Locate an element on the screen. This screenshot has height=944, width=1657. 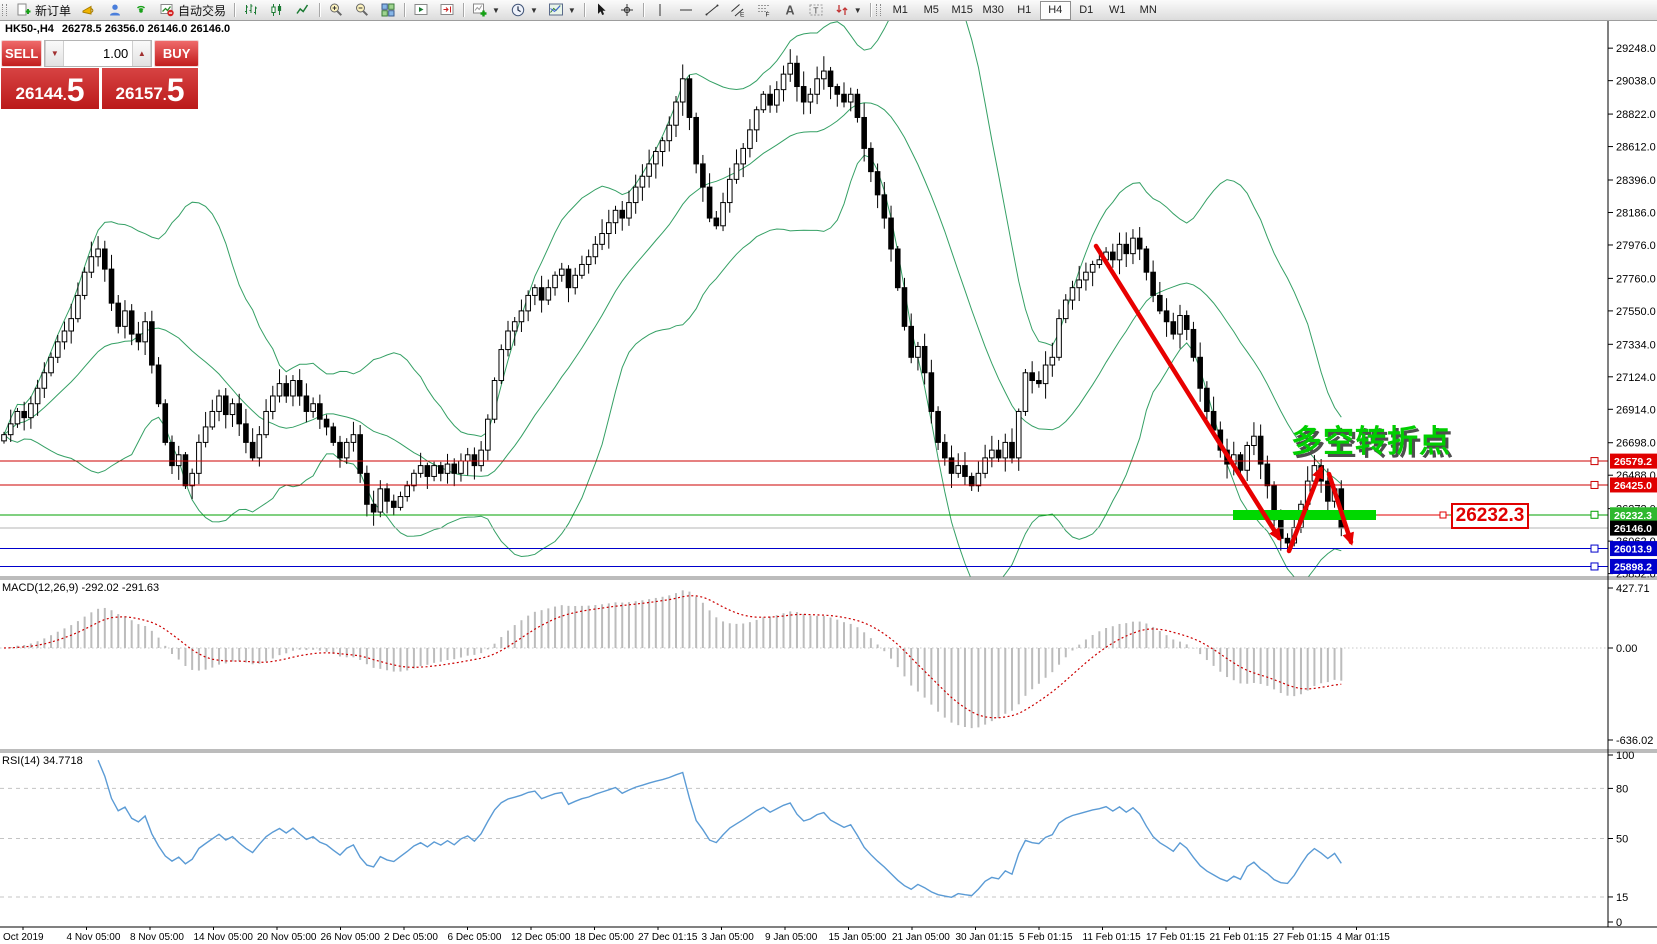
crosshair-button is located at coordinates (627, 10).